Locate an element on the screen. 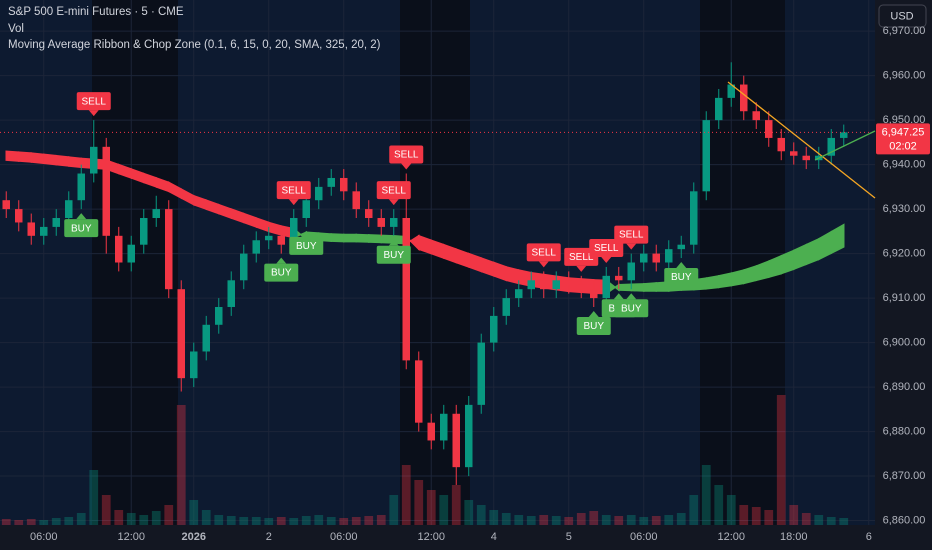  currency-label: USD is located at coordinates (901, 16).